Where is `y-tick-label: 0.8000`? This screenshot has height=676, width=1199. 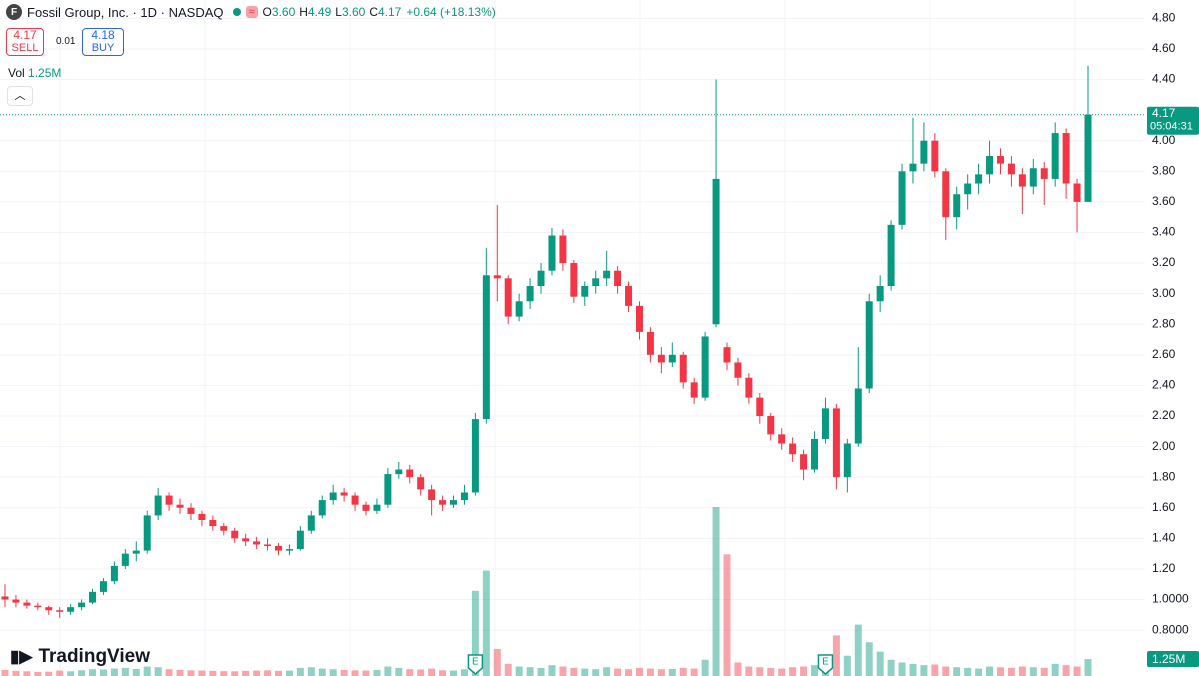 y-tick-label: 0.8000 is located at coordinates (1170, 629).